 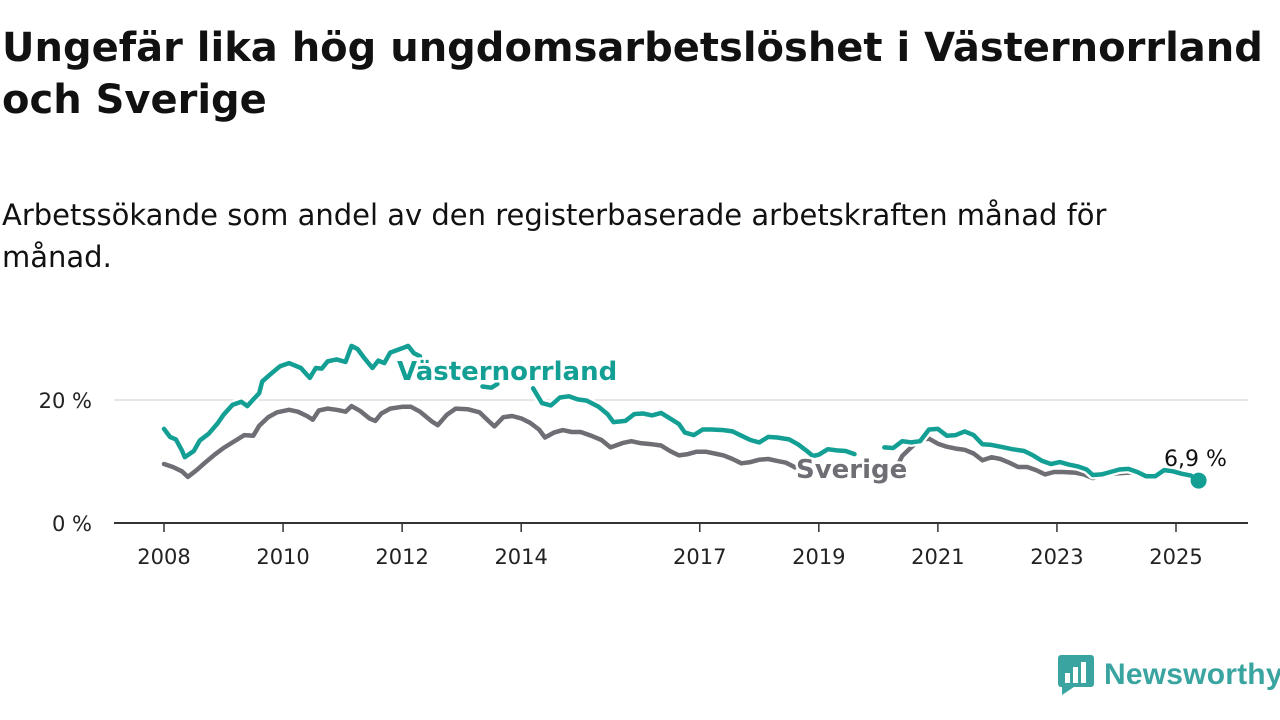 What do you see at coordinates (507, 372) in the screenshot?
I see `series-label-vasternorrland: Västernorrland` at bounding box center [507, 372].